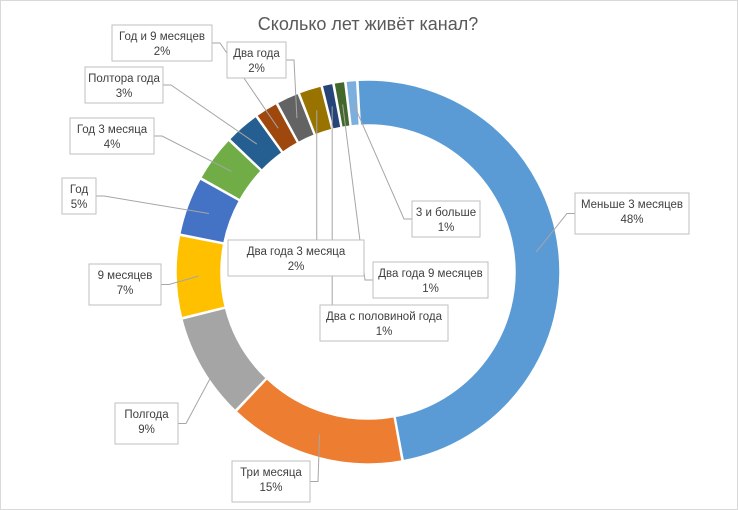  Describe the element at coordinates (146, 430) in the screenshot. I see `data-label-value: 9%` at that location.